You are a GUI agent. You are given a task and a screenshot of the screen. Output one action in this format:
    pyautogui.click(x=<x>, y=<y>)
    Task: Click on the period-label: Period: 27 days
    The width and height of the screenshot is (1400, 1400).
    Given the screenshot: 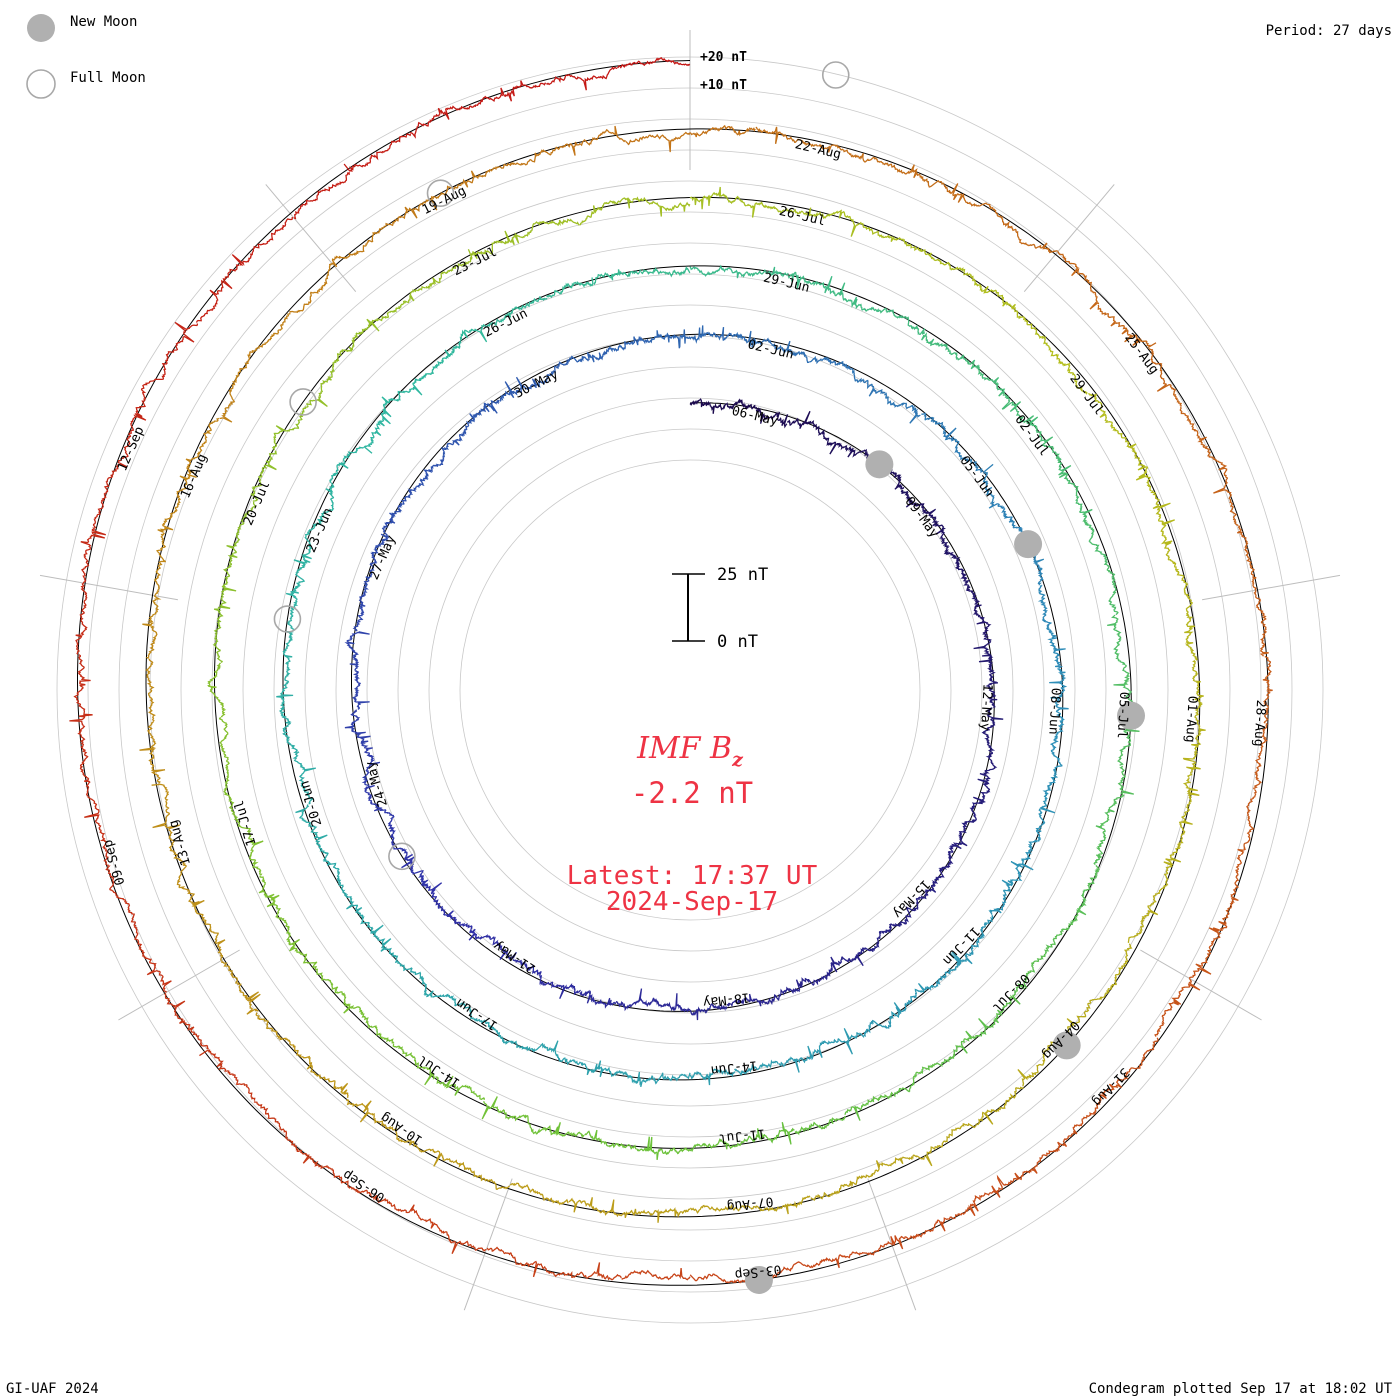 What is the action you would take?
    pyautogui.click(x=1328, y=31)
    